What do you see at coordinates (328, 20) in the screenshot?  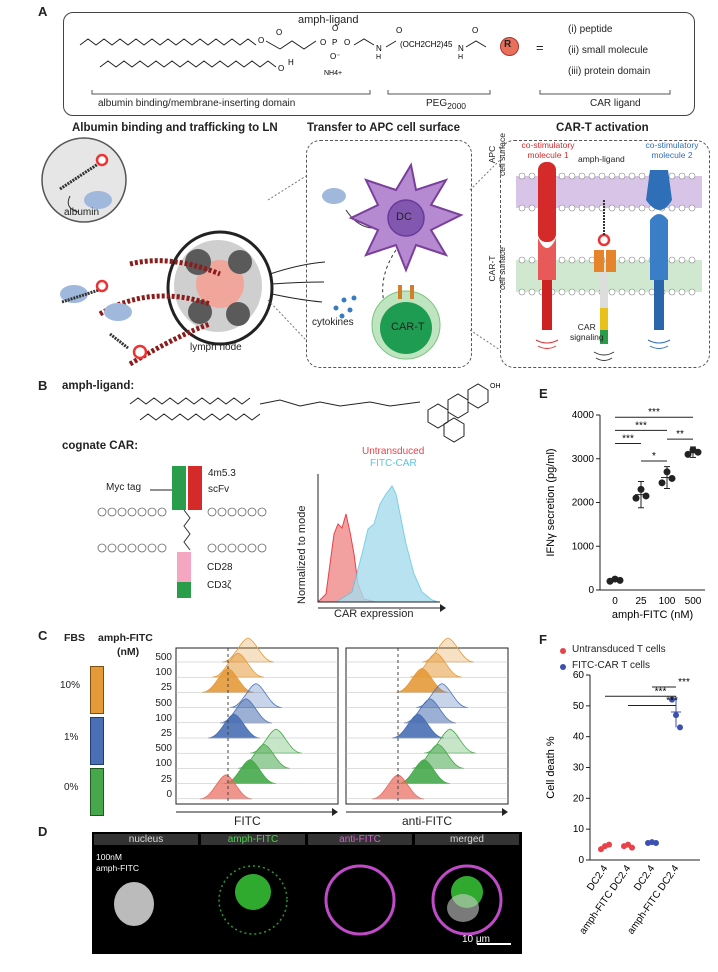 I see `amph-ligand-title: amph-ligand` at bounding box center [328, 20].